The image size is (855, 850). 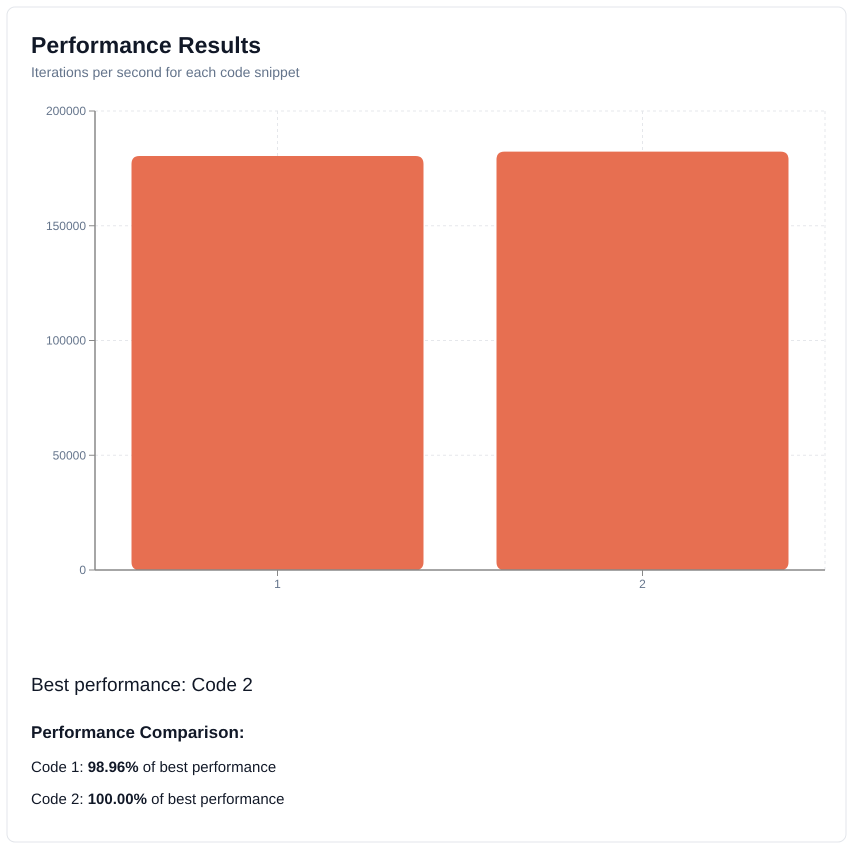 I want to click on y-tick-label: 200000, so click(x=66, y=111).